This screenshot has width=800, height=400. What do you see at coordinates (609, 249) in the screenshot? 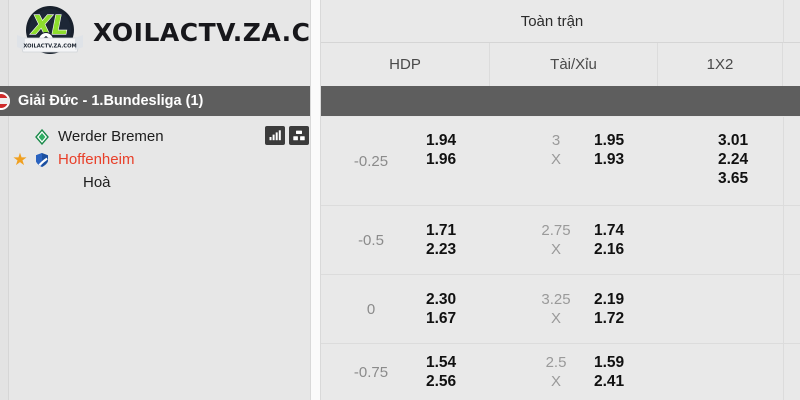
I see `under-price: 2.16` at bounding box center [609, 249].